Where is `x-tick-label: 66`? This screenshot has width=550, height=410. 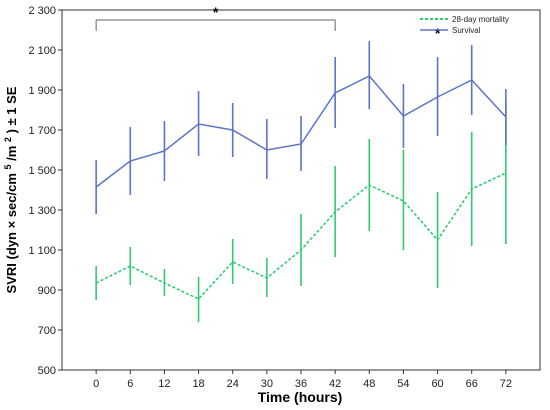 x-tick-label: 66 is located at coordinates (472, 384).